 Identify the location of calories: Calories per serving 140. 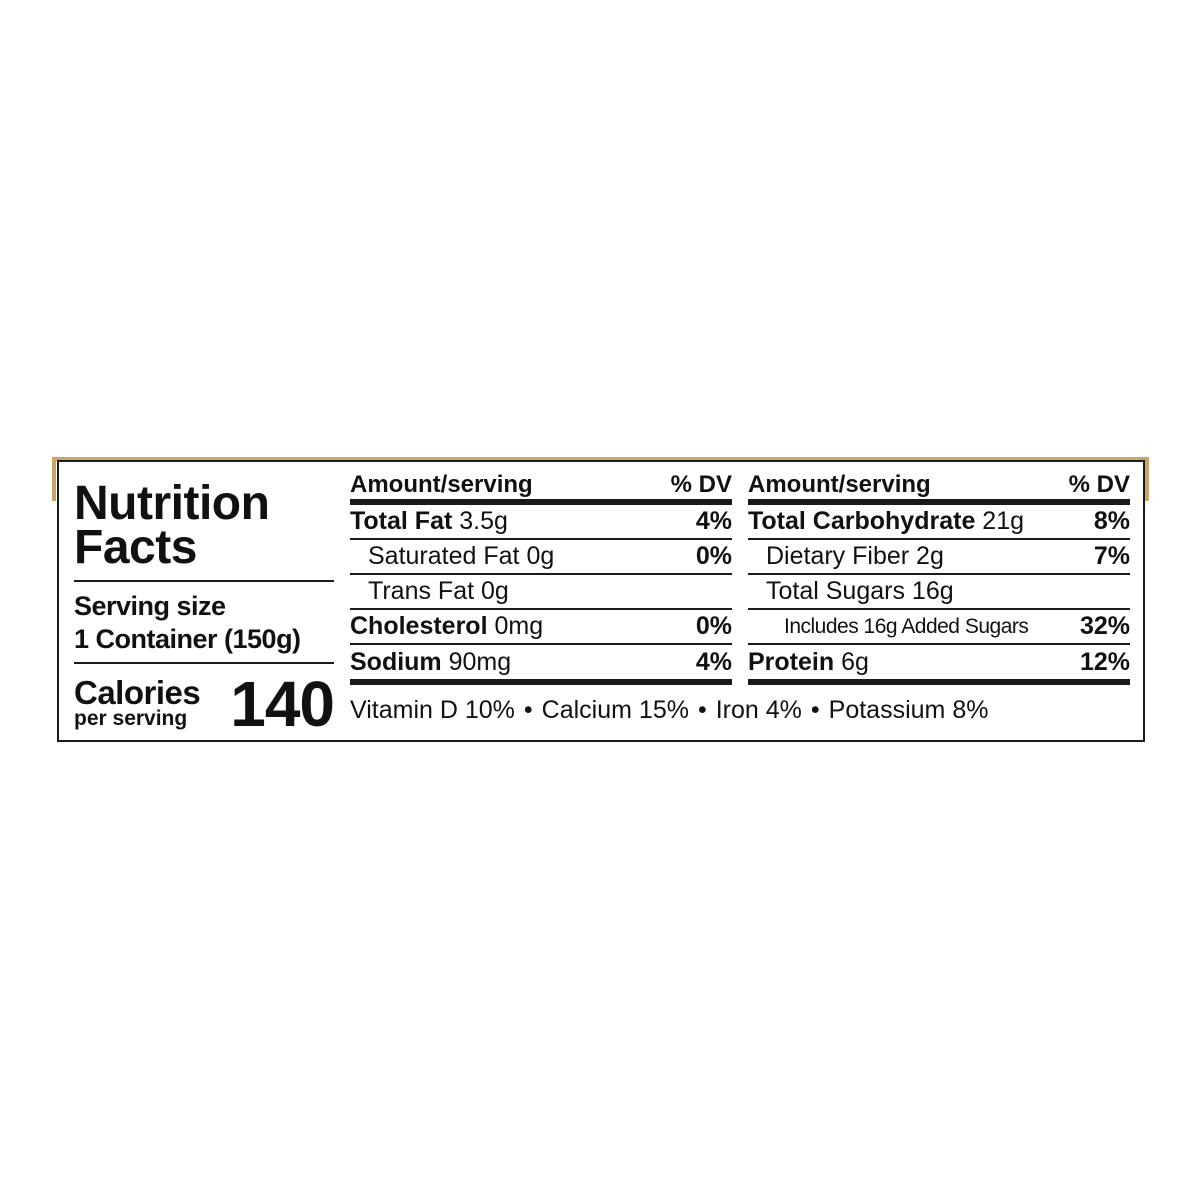
(204, 704).